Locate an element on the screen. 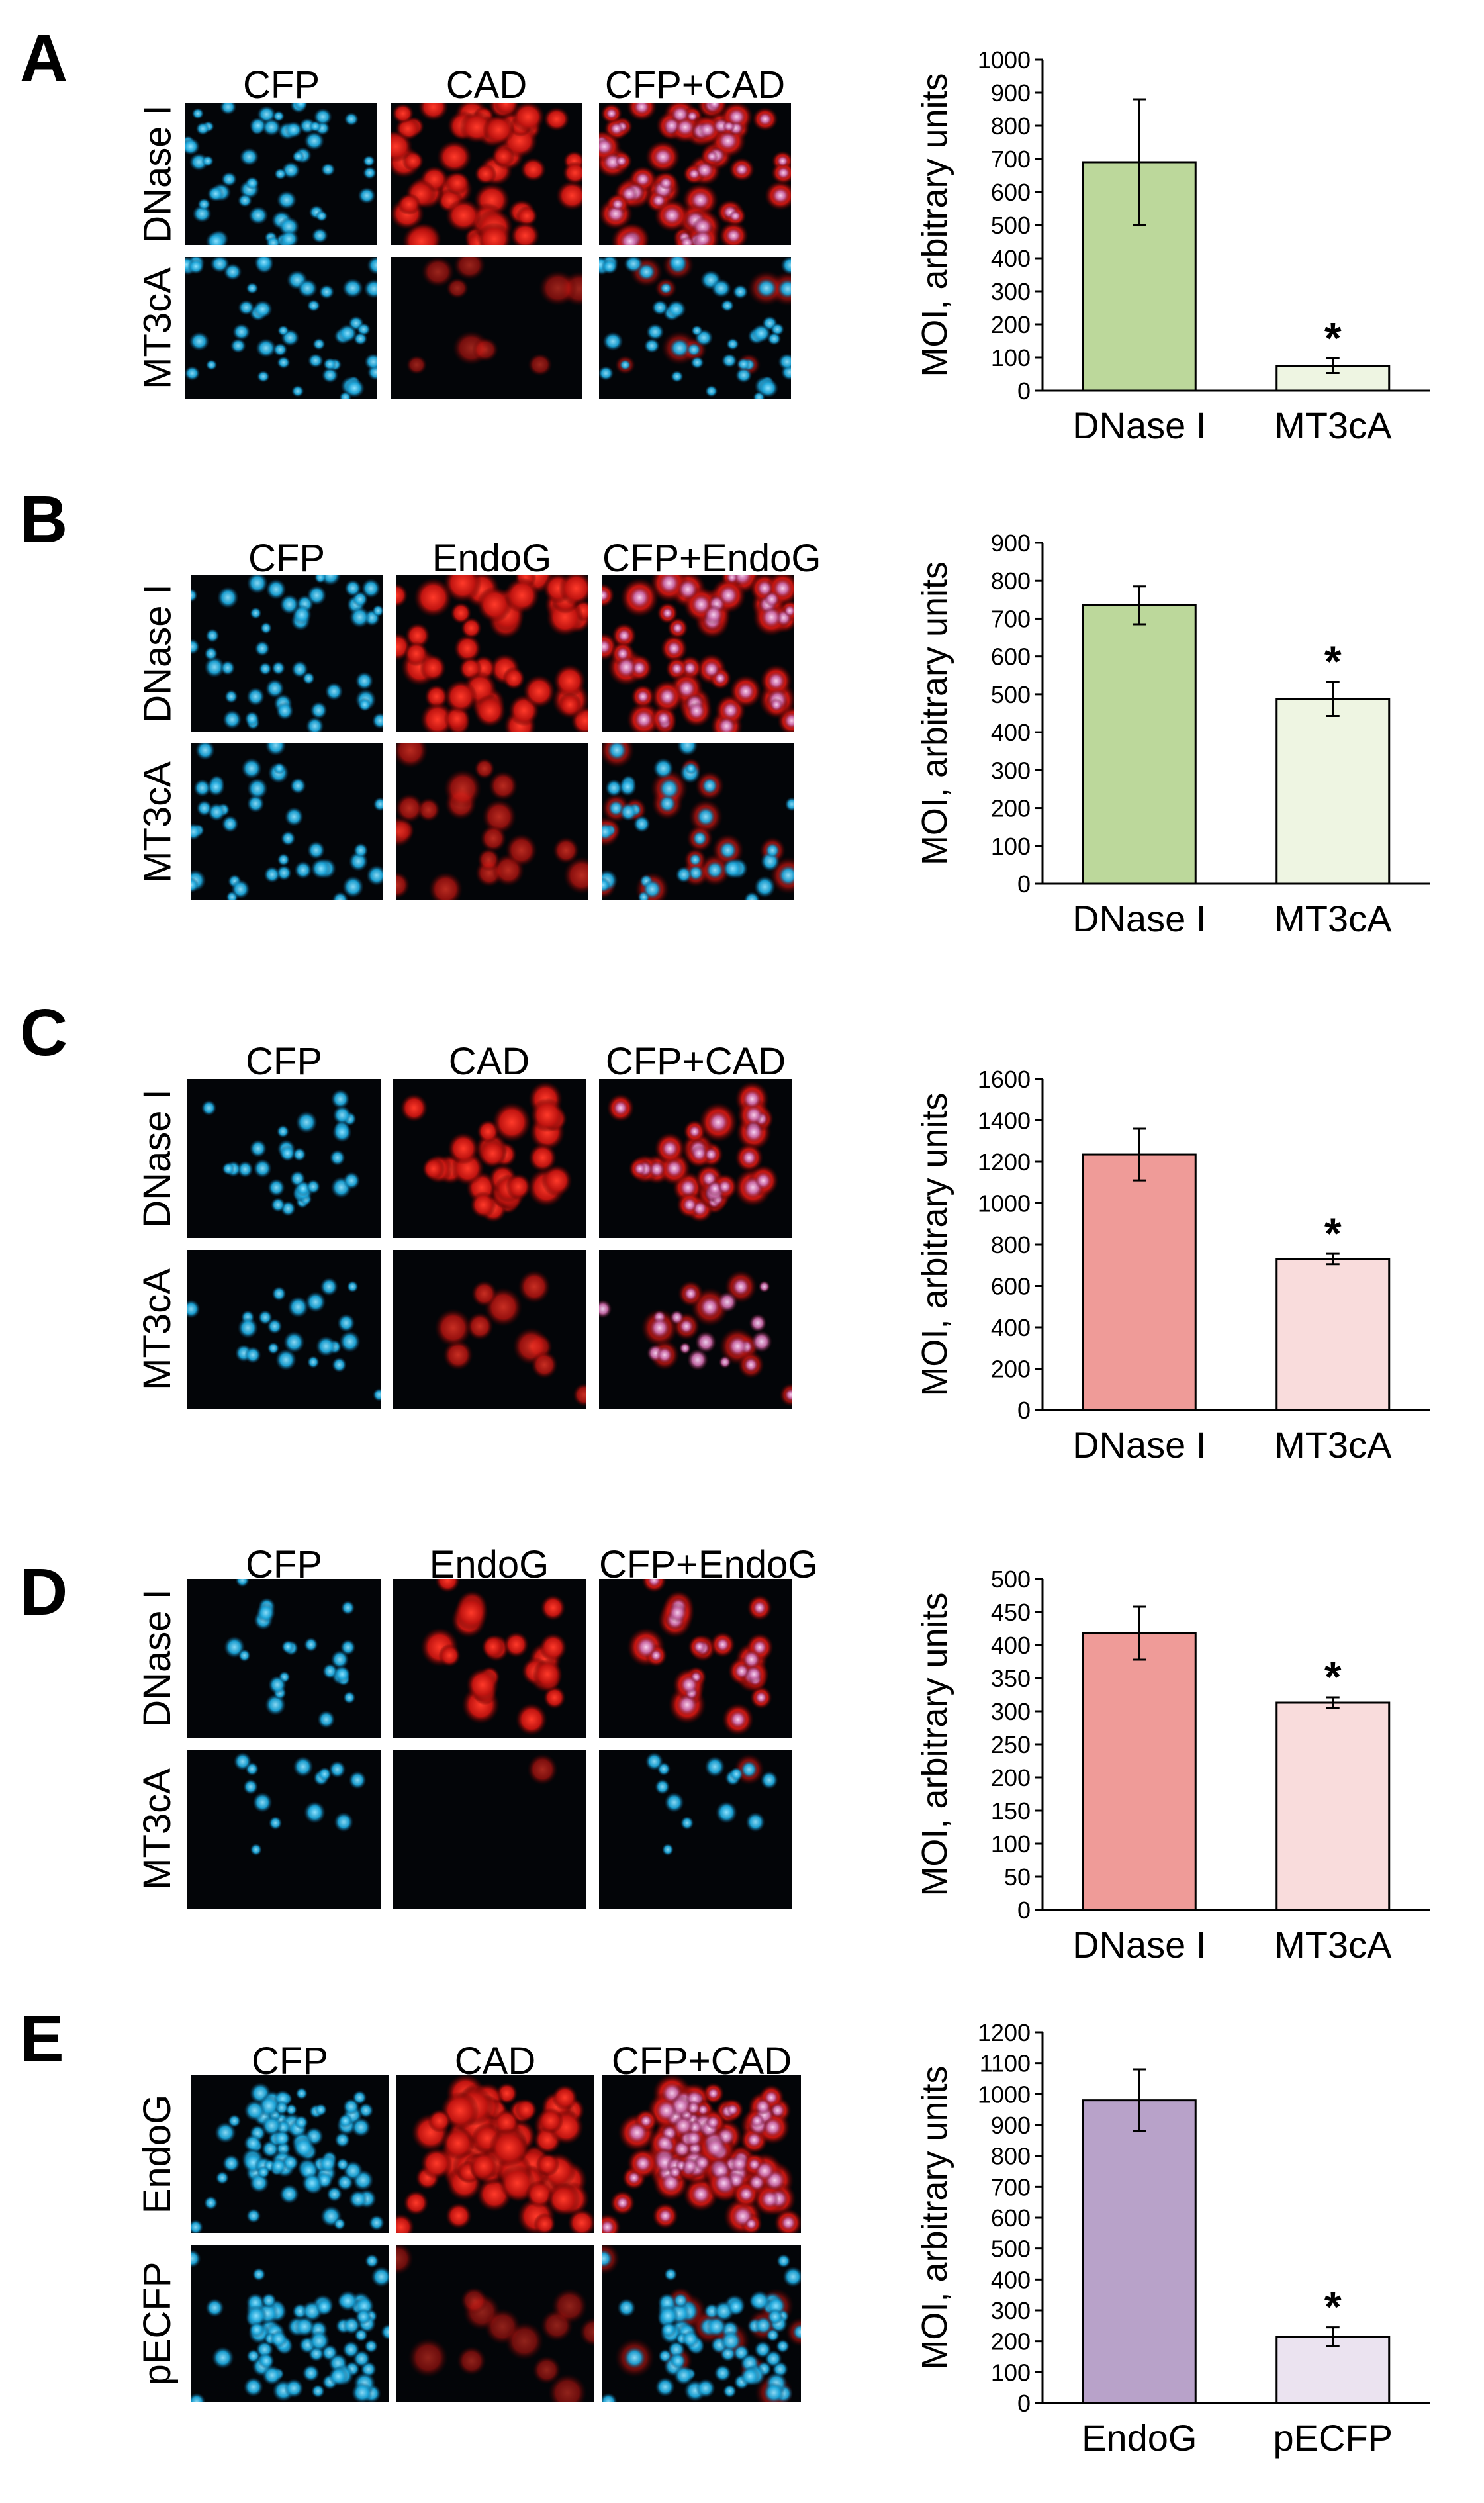 This screenshot has width=1484, height=2503. y-tick-label: 1600 is located at coordinates (1005, 1079).